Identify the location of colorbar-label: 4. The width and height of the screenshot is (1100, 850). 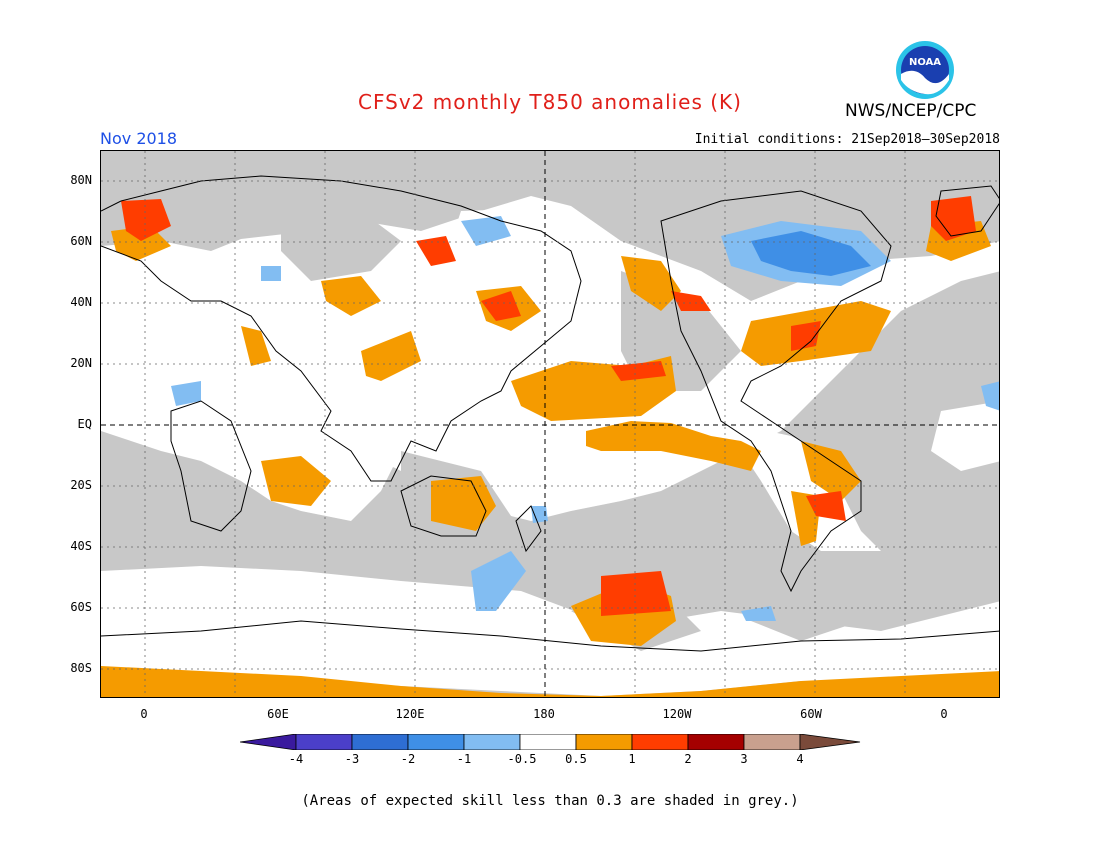
(800, 759).